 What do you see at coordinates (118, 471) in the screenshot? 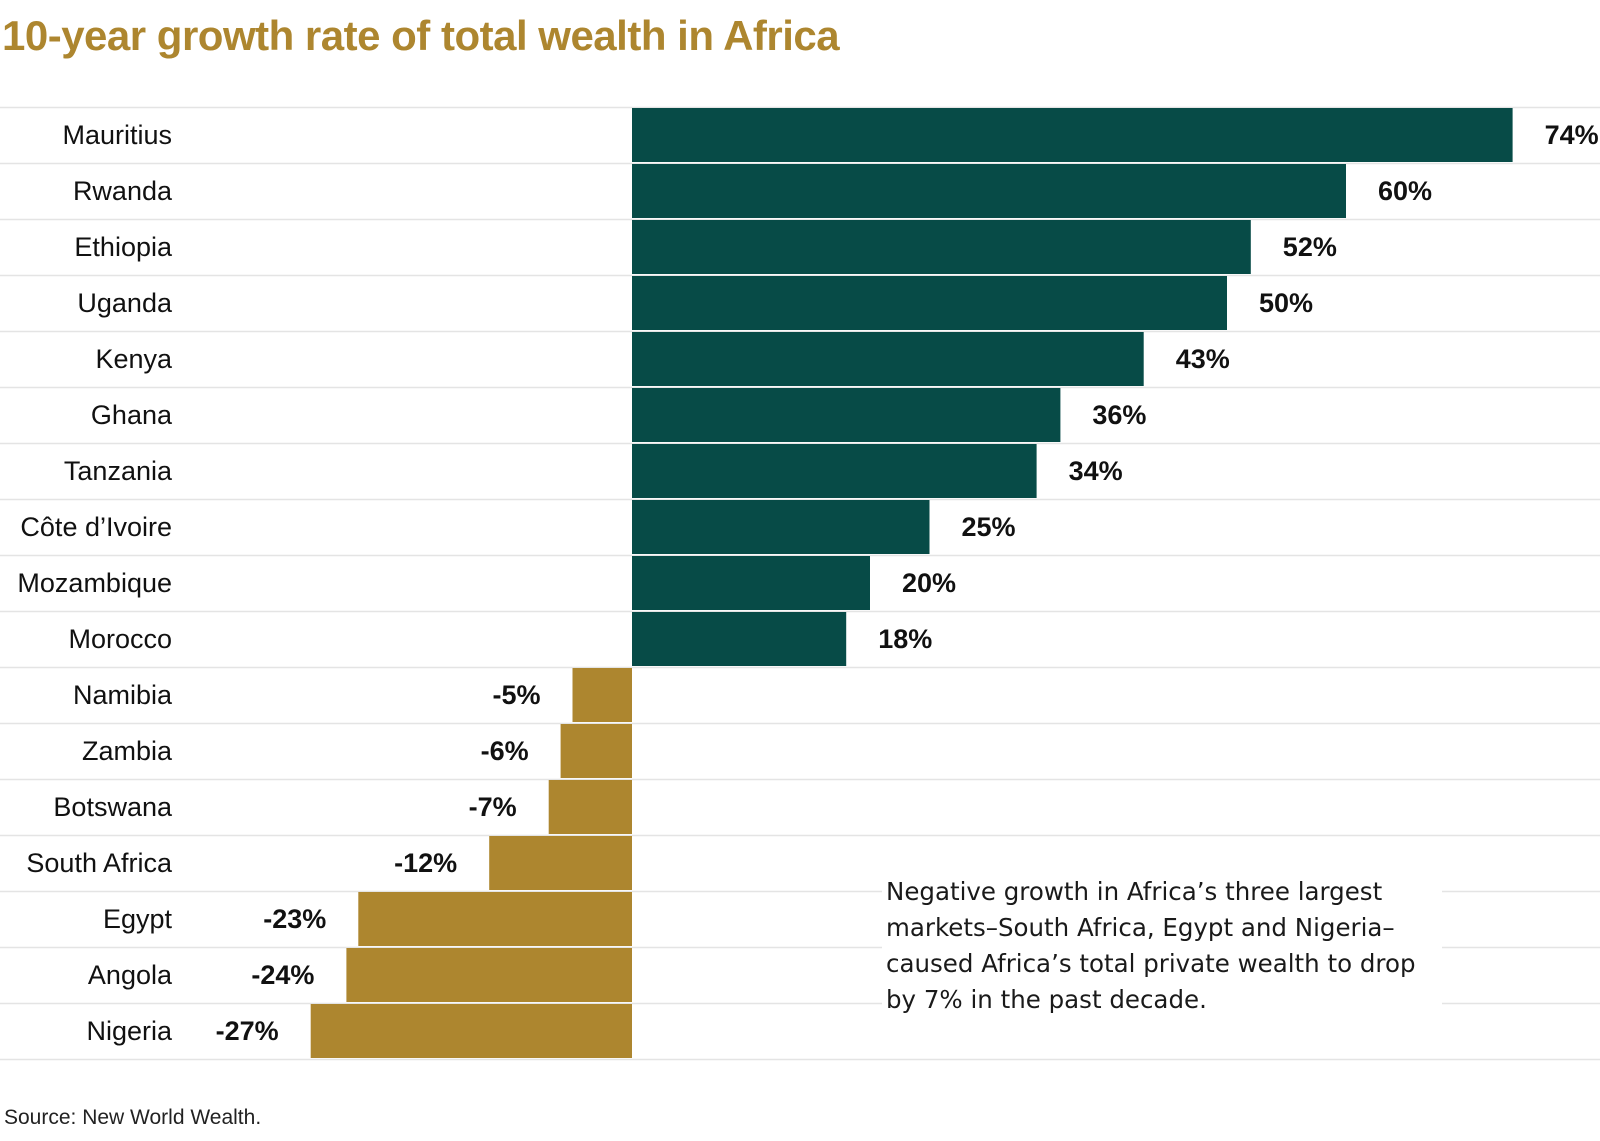
I see `category-label: Tanzania` at bounding box center [118, 471].